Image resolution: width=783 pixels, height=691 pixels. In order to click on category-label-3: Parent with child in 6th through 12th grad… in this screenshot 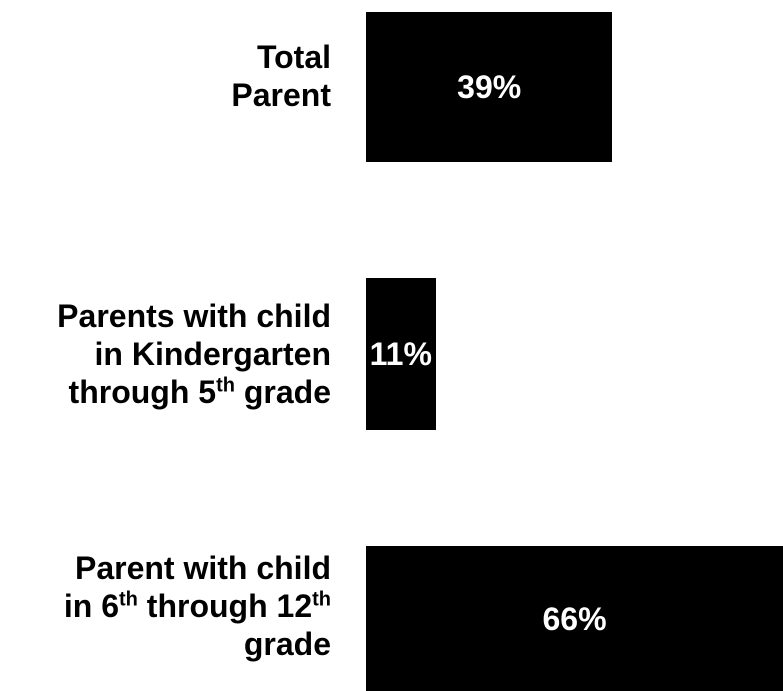, I will do `click(197, 606)`.